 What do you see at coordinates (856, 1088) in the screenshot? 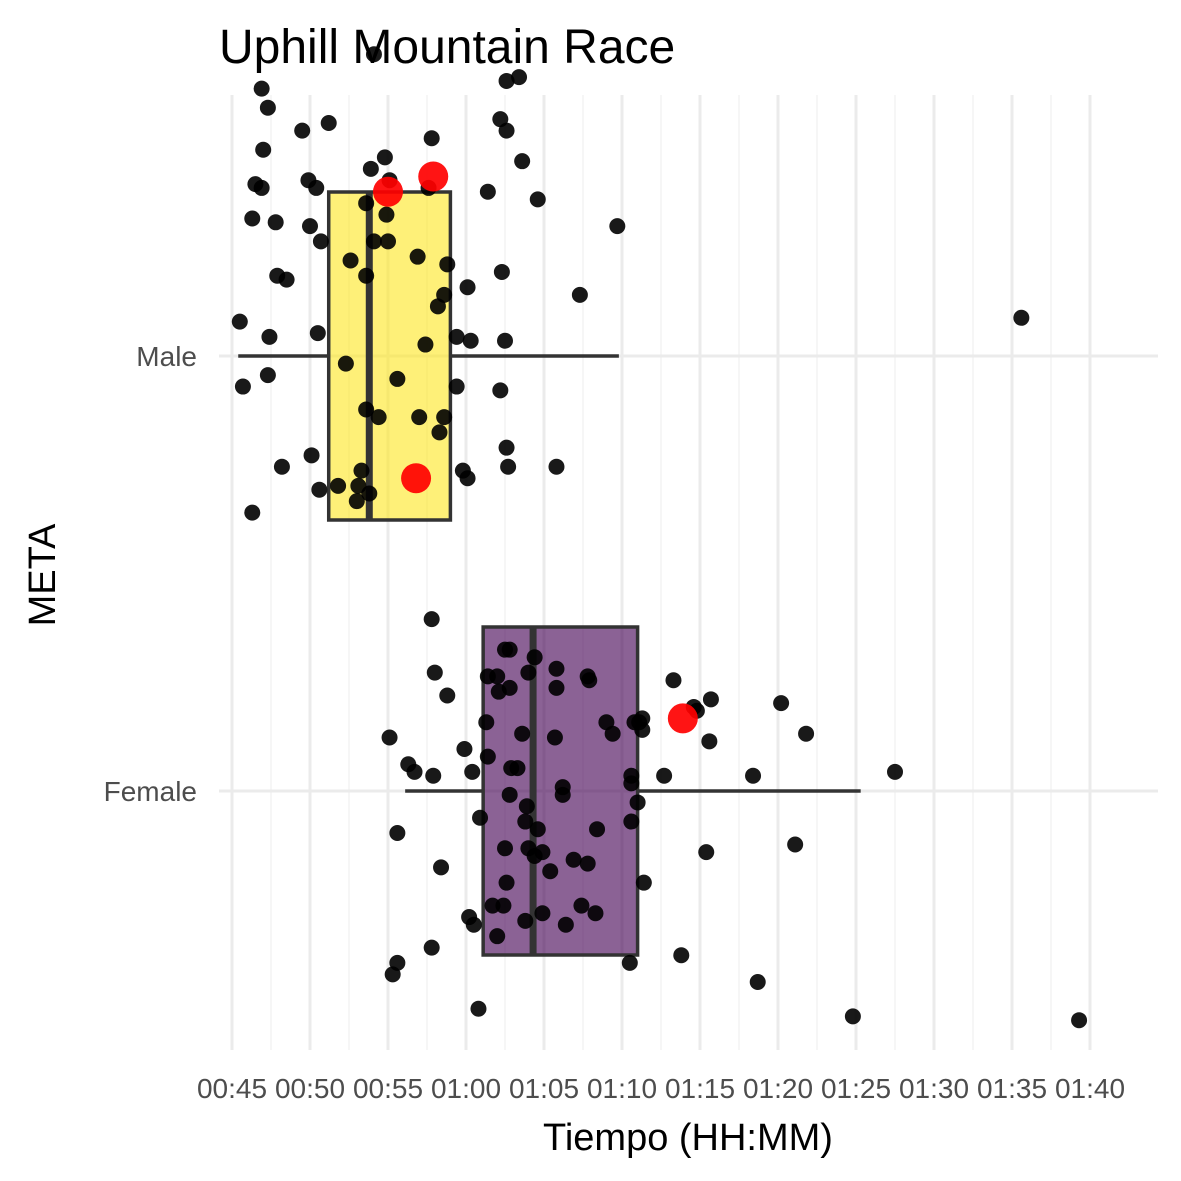
I see `x-tick-label: 01:25` at bounding box center [856, 1088].